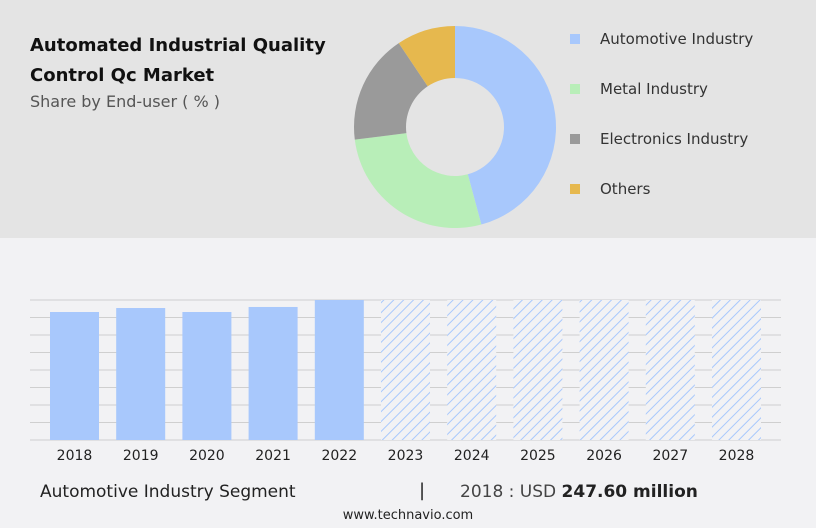 This screenshot has height=528, width=816. I want to click on legend-label: Automotive Industry, so click(677, 39).